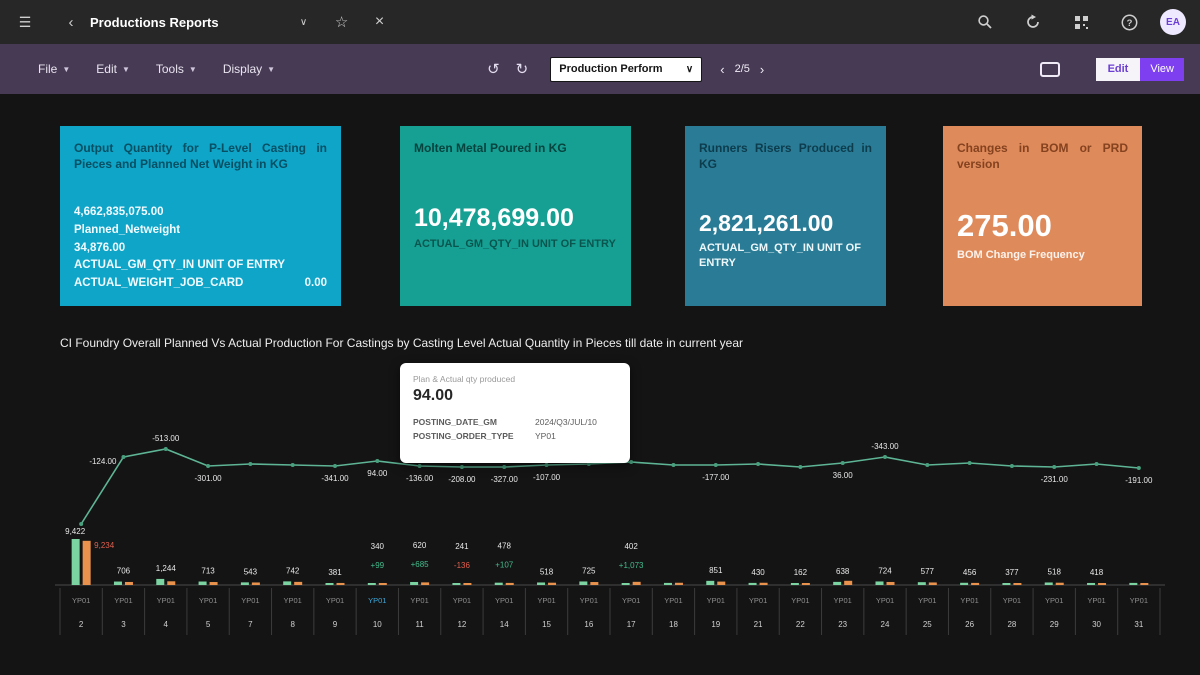 Image resolution: width=1200 pixels, height=675 pixels. What do you see at coordinates (1129, 22) in the screenshot?
I see `help-icon: ?` at bounding box center [1129, 22].